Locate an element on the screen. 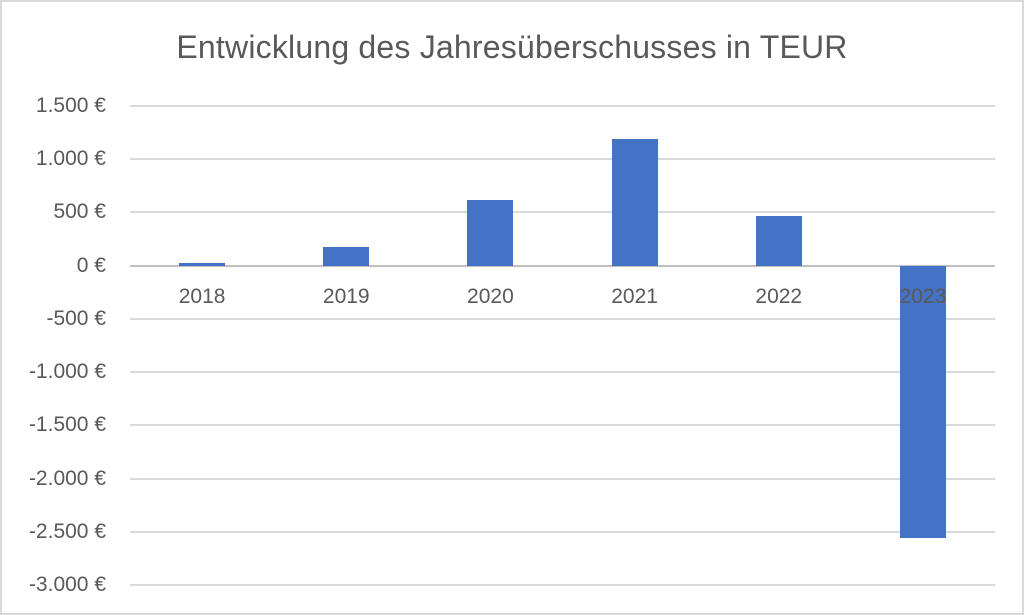  x-tick-label-2022: 2022 is located at coordinates (779, 296).